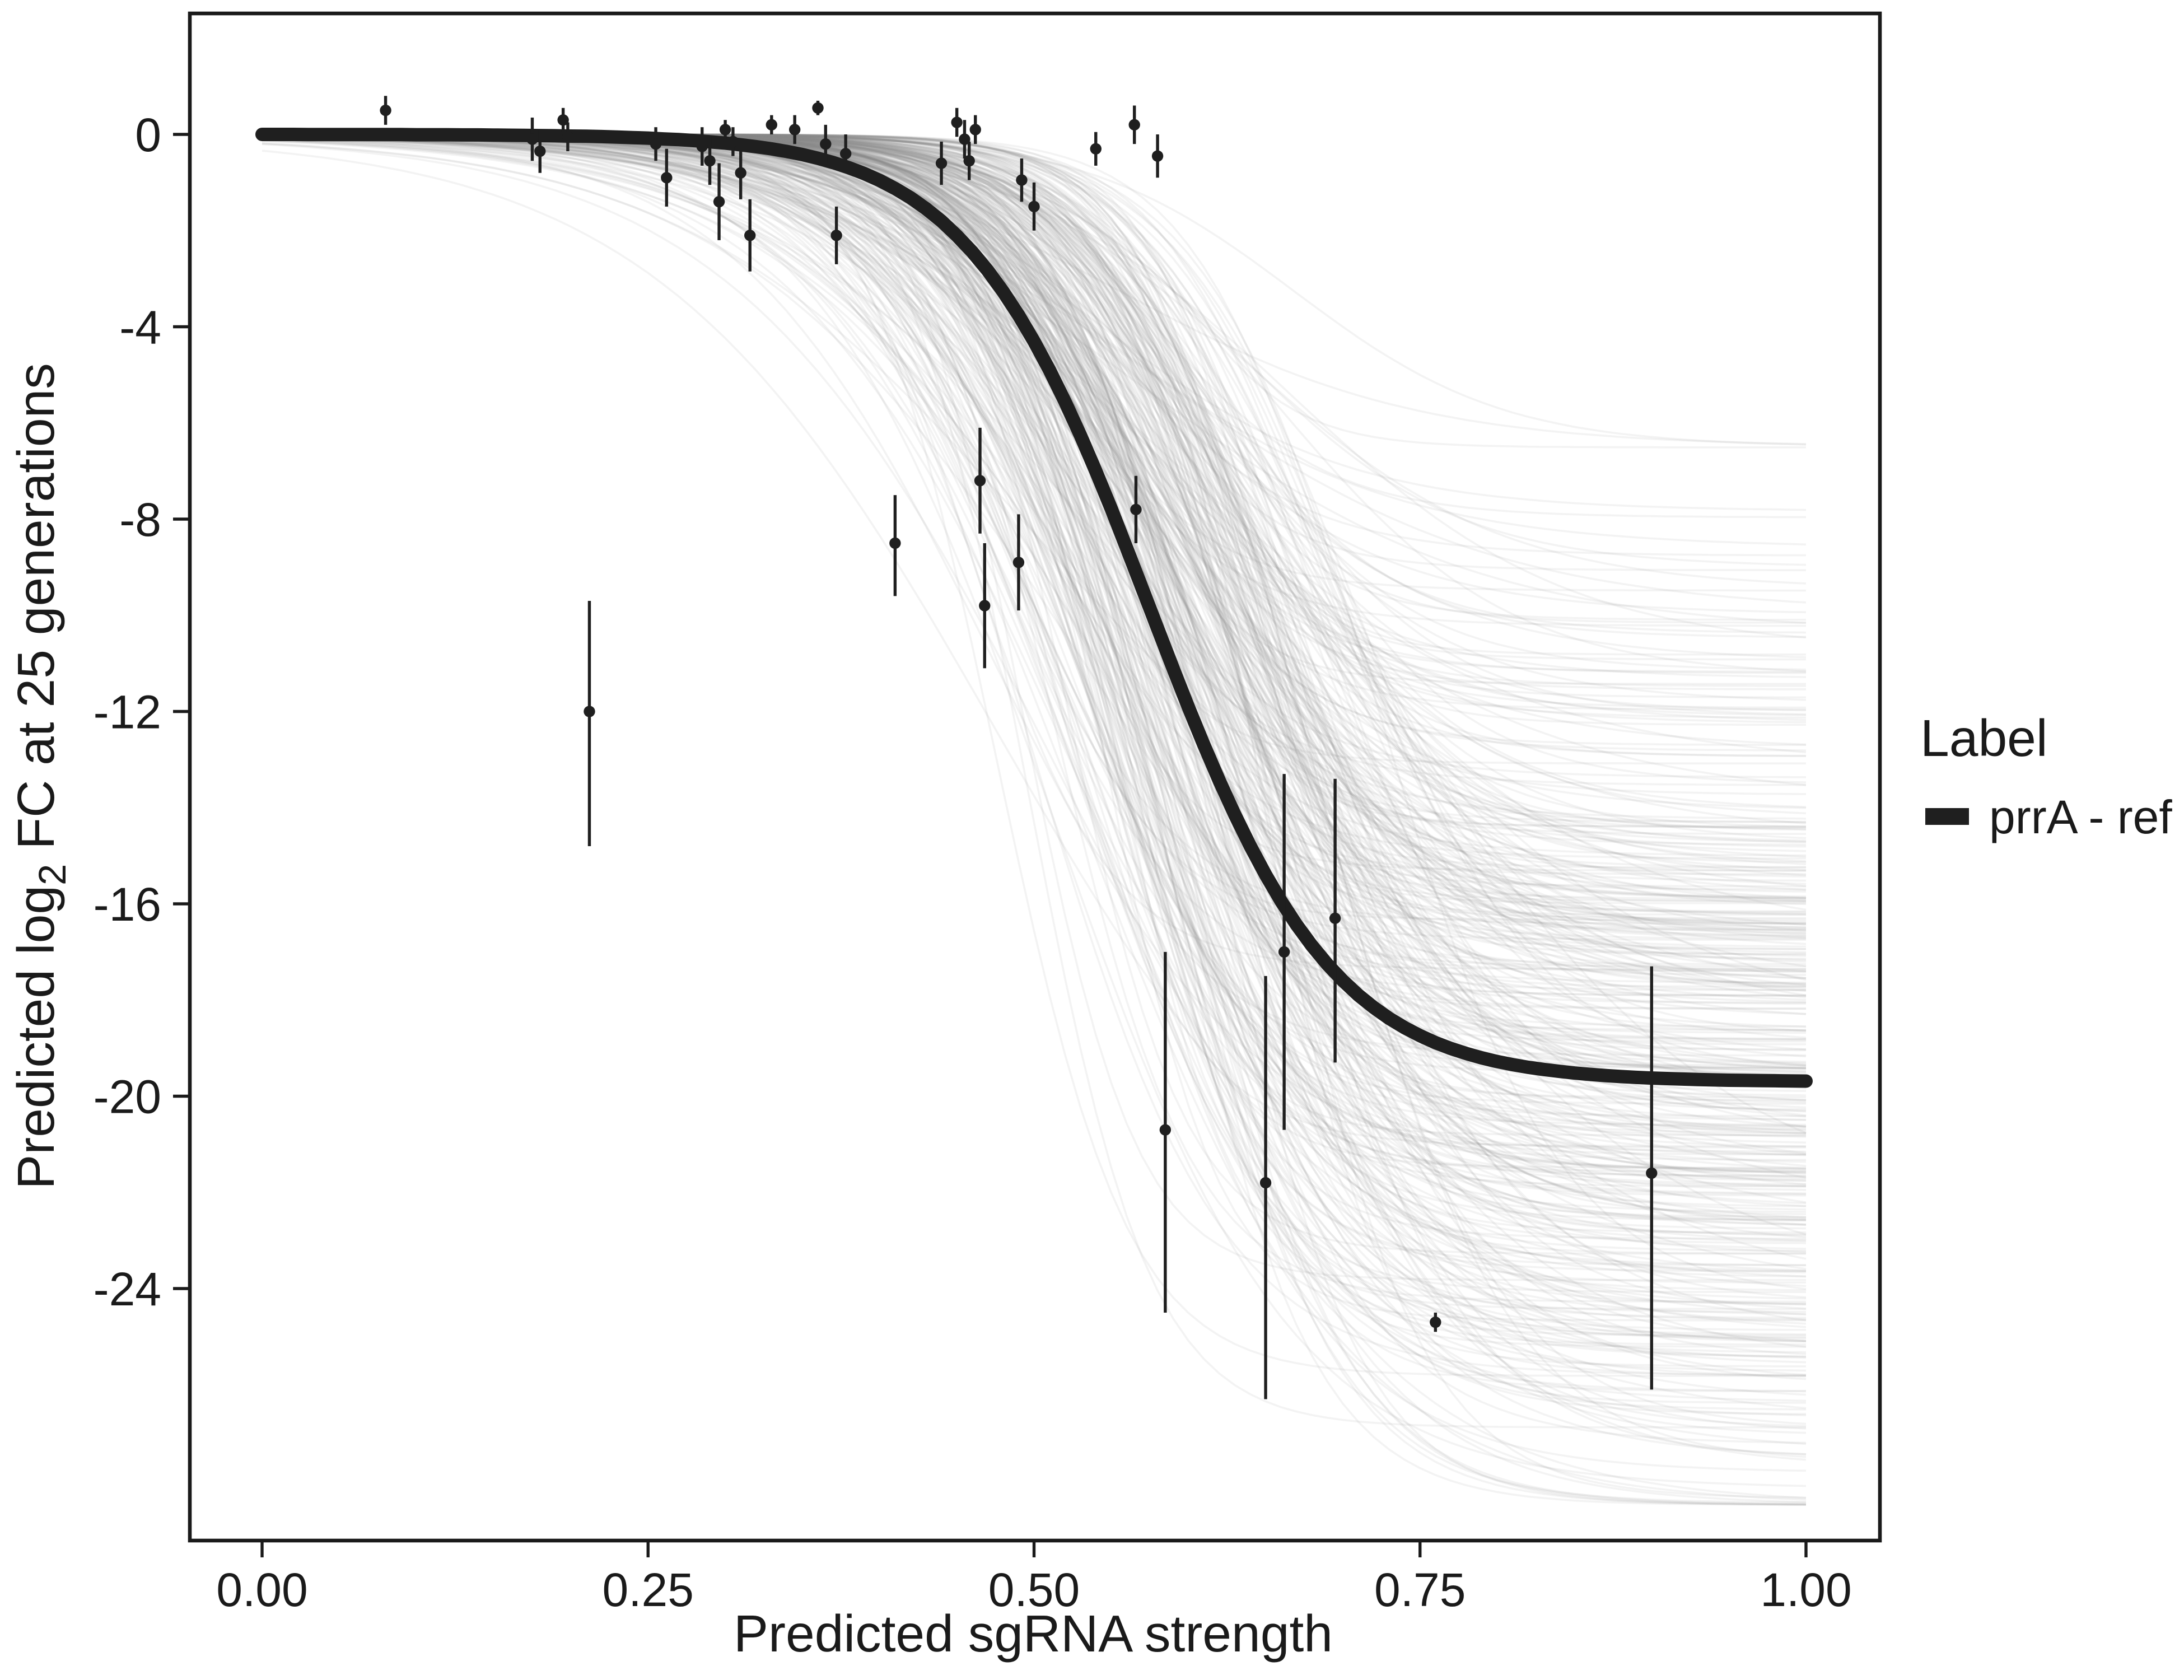 This screenshot has height=1680, width=2184. What do you see at coordinates (1947, 817) in the screenshot?
I see `legend-key-line-icon` at bounding box center [1947, 817].